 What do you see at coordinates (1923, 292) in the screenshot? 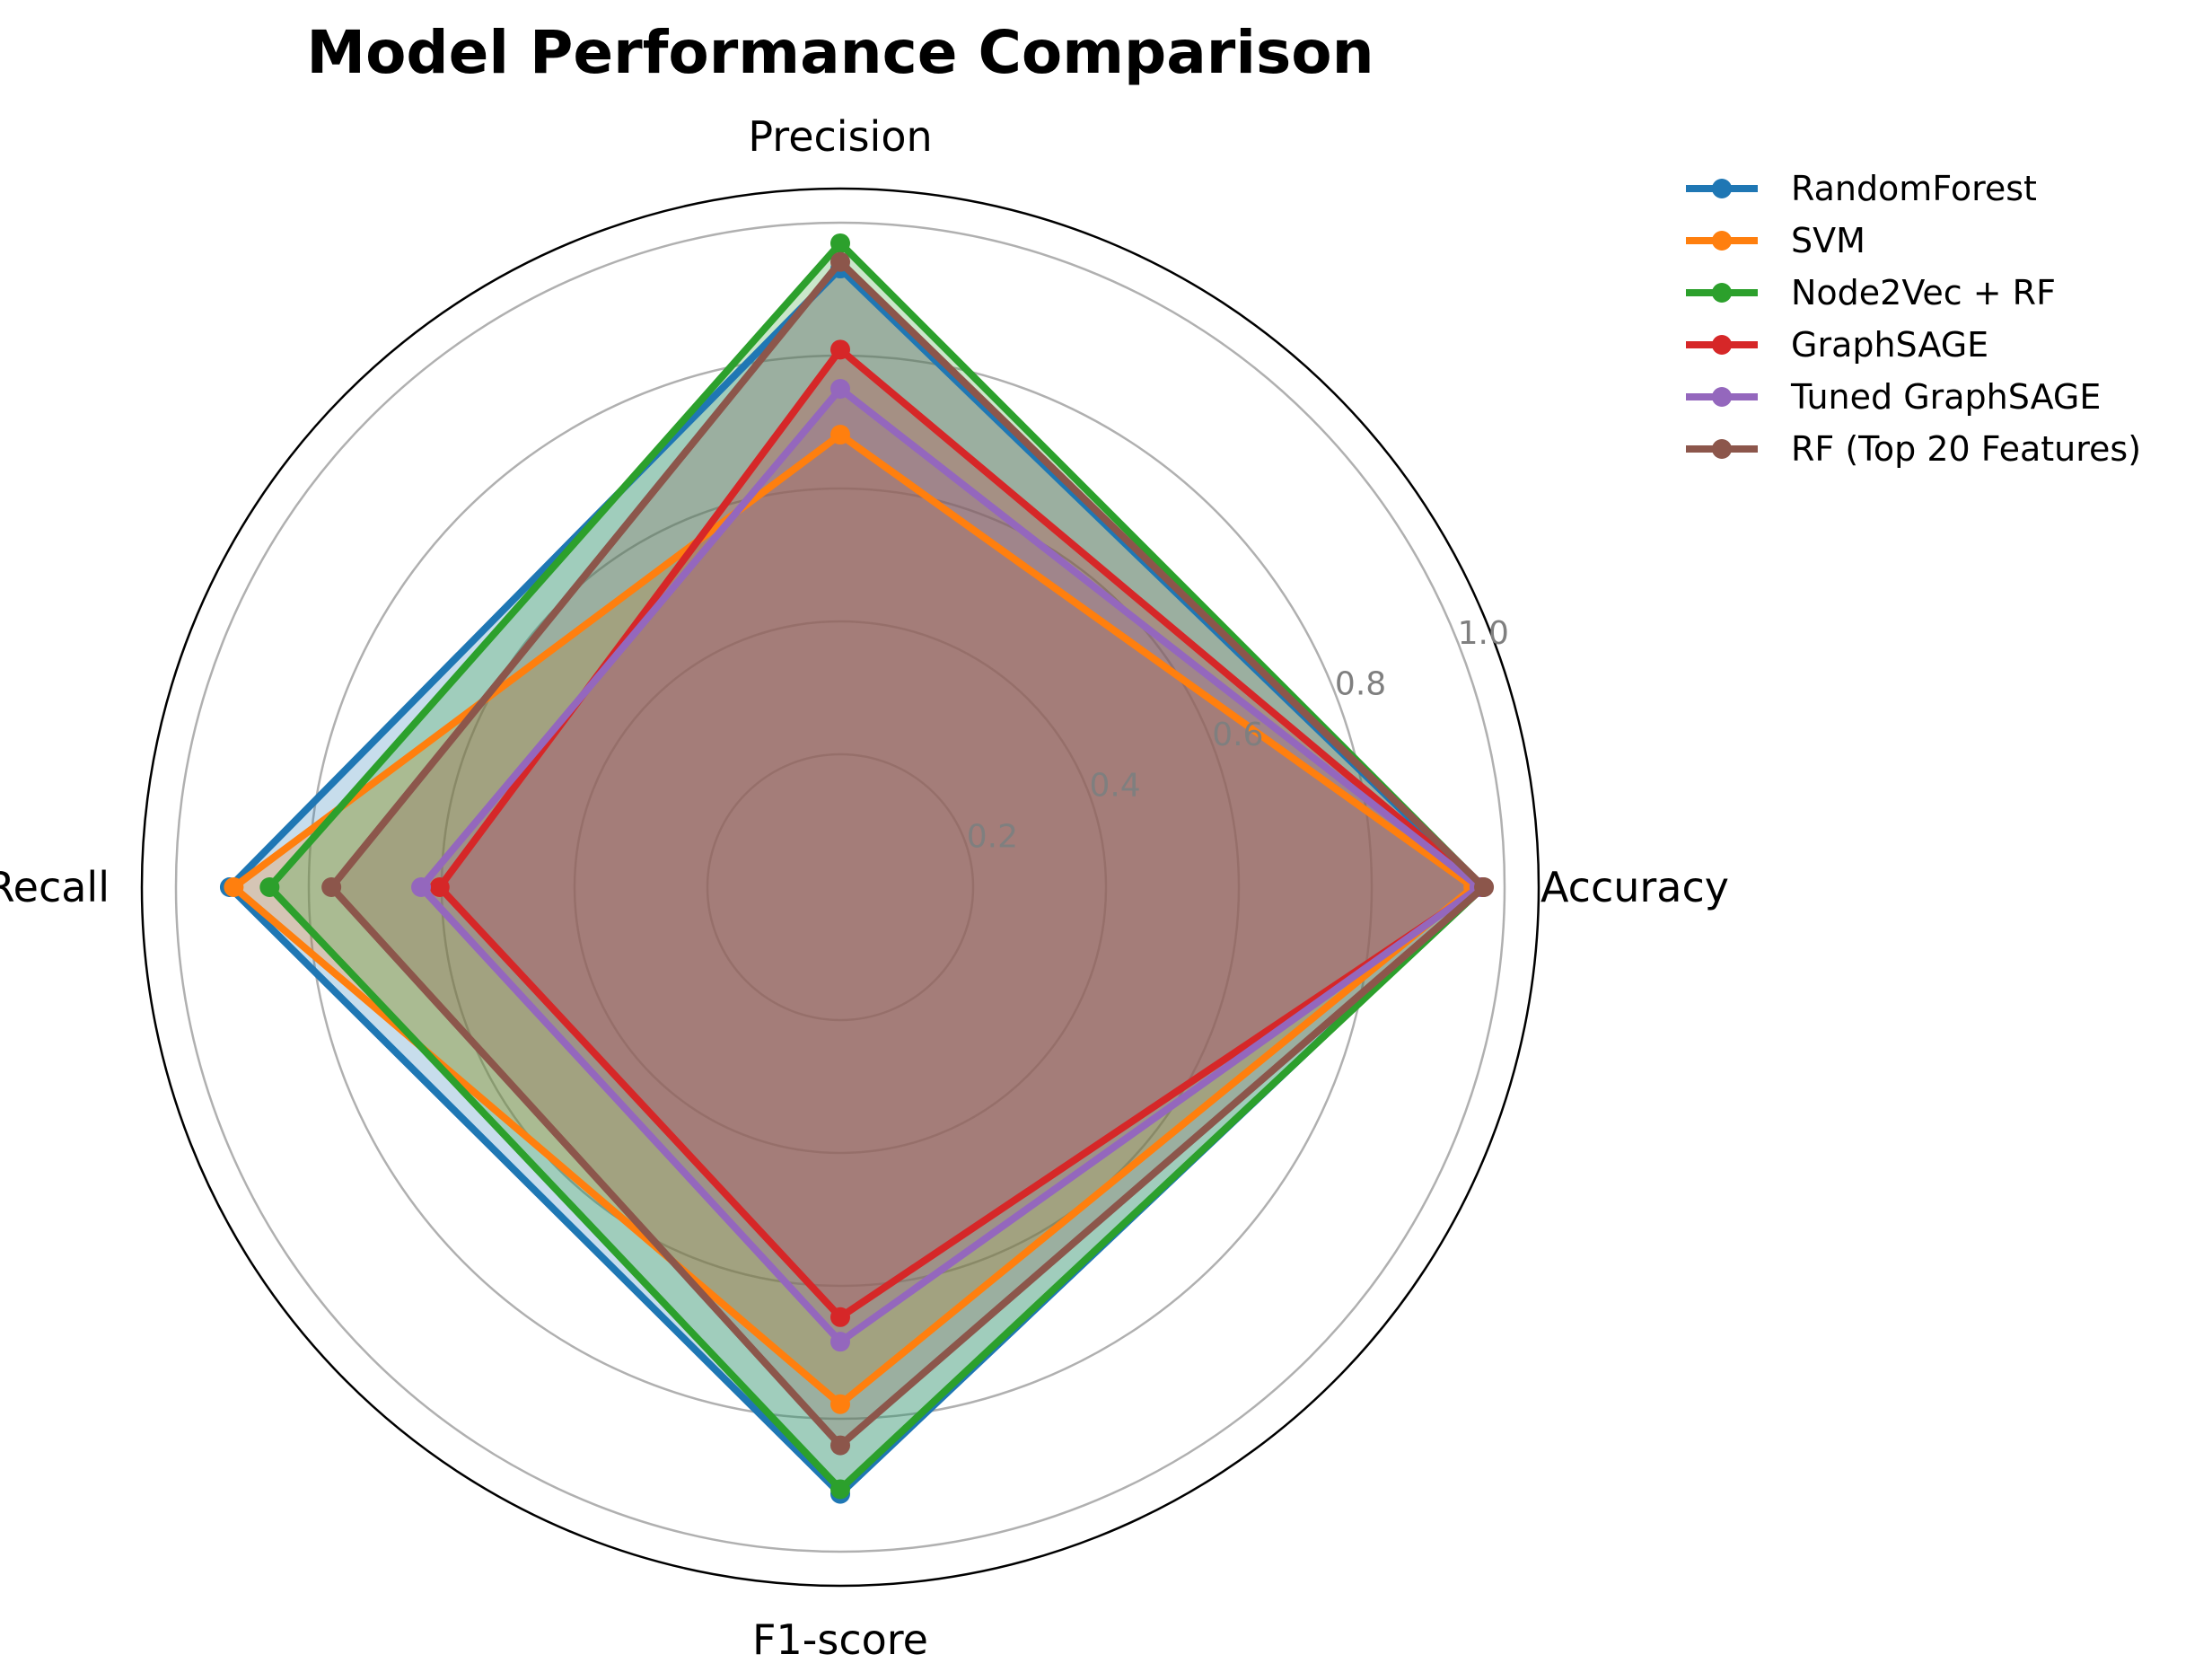
I see `legend-label-2: Node2Vec + RF` at bounding box center [1923, 292].